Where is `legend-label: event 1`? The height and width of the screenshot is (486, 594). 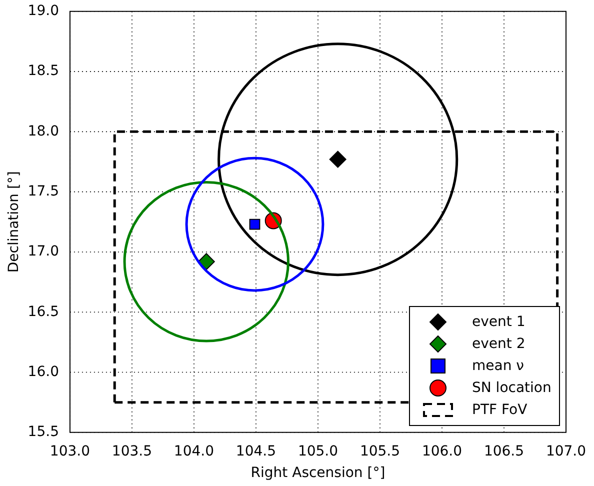
legend-label: event 1 is located at coordinates (499, 322).